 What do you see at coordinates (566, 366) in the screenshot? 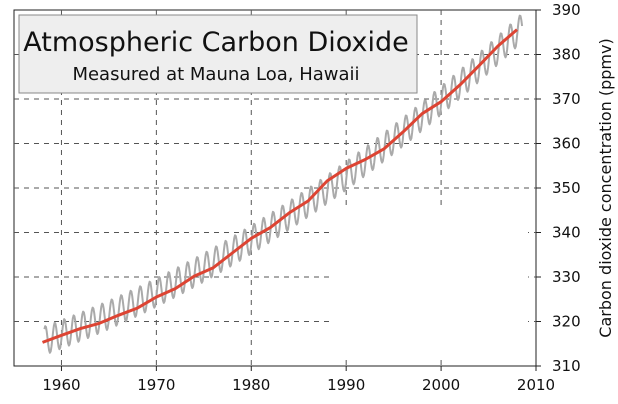
I see `y-tick-label: 310` at bounding box center [566, 366].